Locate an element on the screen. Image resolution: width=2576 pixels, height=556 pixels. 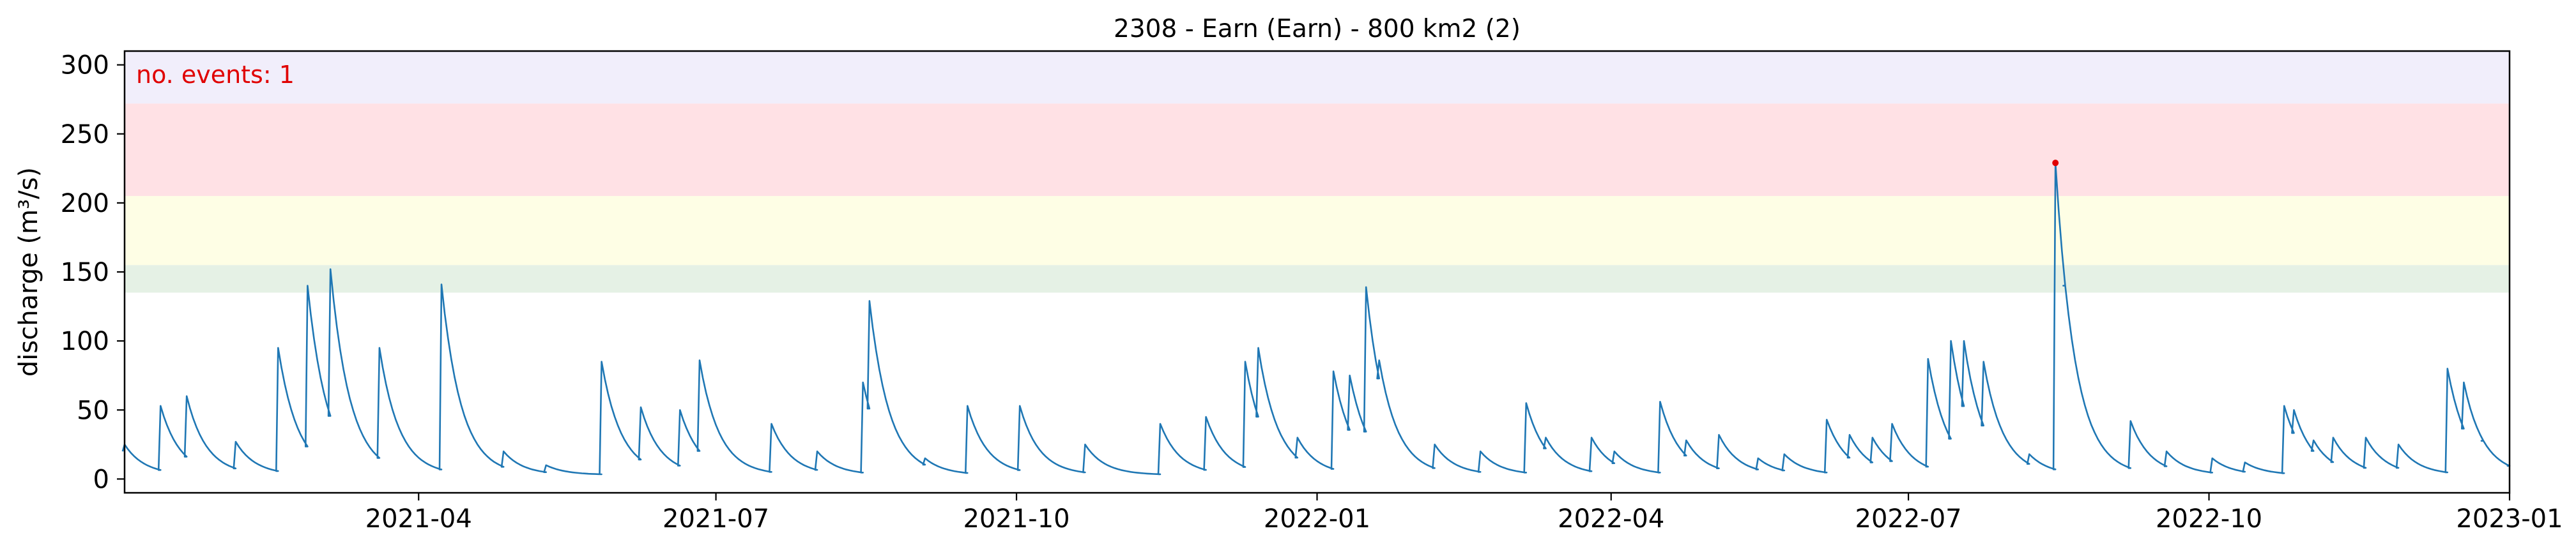
y-tick-label-1: 50 is located at coordinates (93, 410).